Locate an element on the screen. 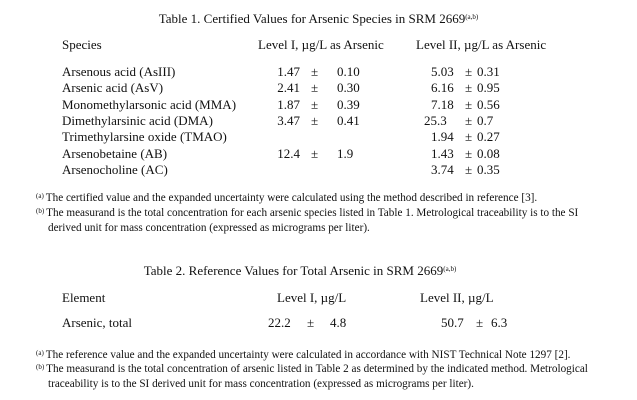 This screenshot has height=400, width=637. species-name: Arsenobetaine (AB) is located at coordinates (115, 153).